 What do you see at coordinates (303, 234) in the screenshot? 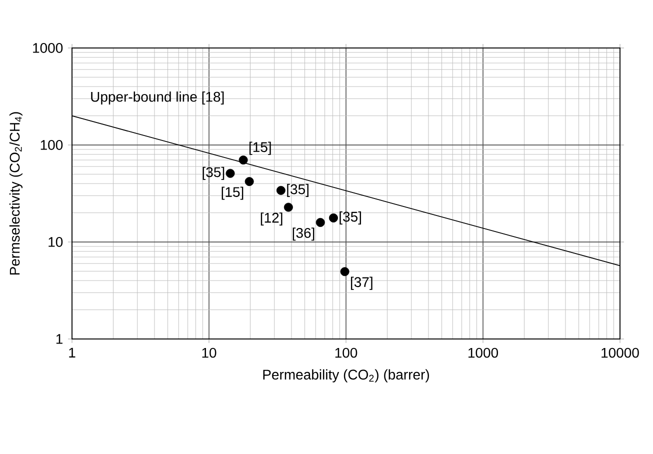
I see `annotation: [36]` at bounding box center [303, 234].